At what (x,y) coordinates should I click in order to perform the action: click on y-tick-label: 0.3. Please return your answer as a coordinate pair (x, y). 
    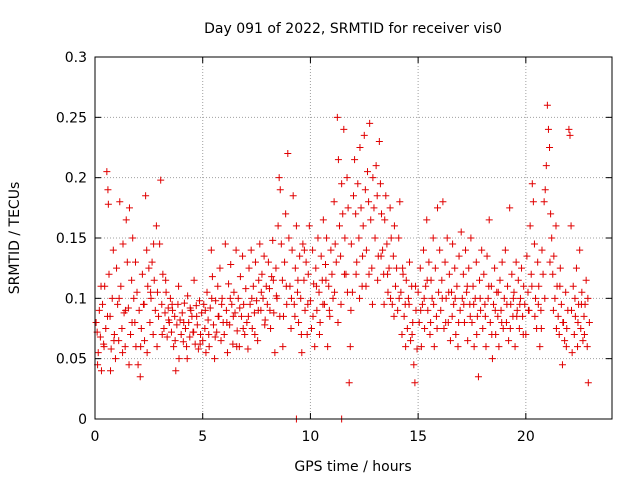
    Looking at the image, I should click on (76, 58).